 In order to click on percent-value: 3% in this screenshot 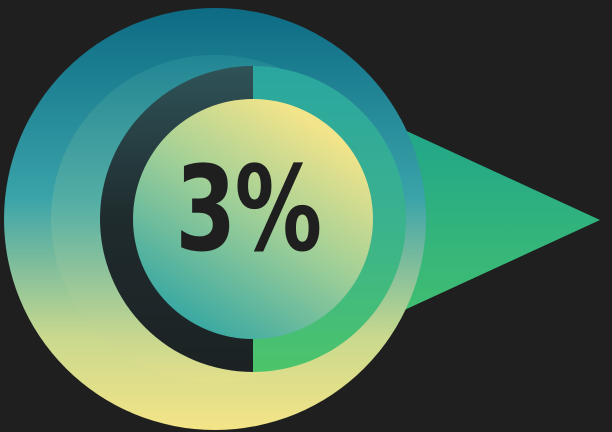, I will do `click(248, 209)`.